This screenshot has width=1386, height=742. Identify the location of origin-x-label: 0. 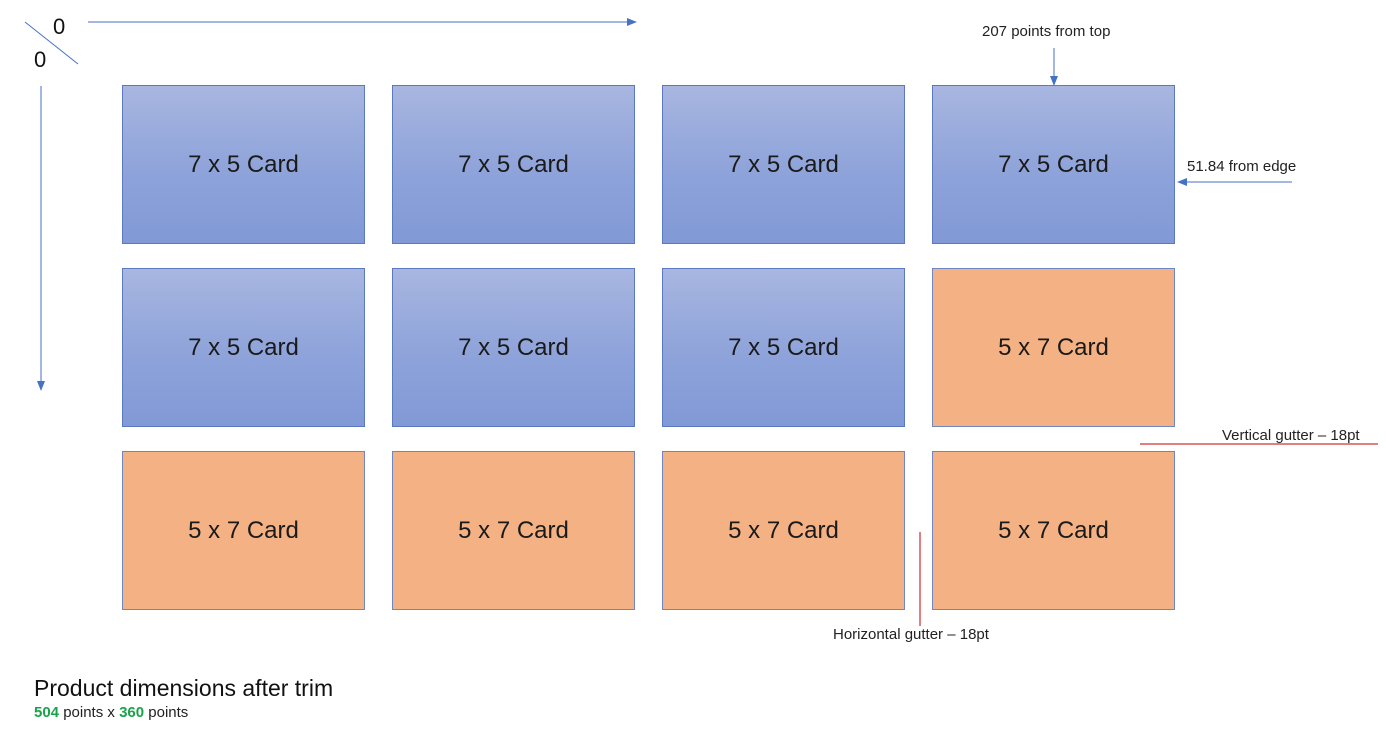
(59, 26).